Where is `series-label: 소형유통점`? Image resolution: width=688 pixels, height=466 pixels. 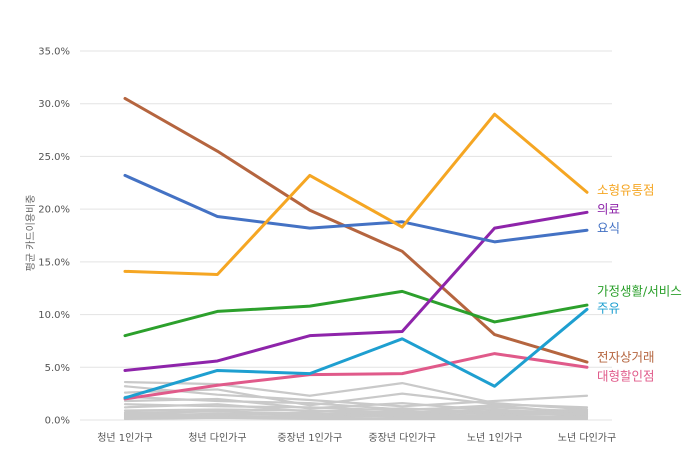
series-label: 소형유통점 is located at coordinates (626, 190).